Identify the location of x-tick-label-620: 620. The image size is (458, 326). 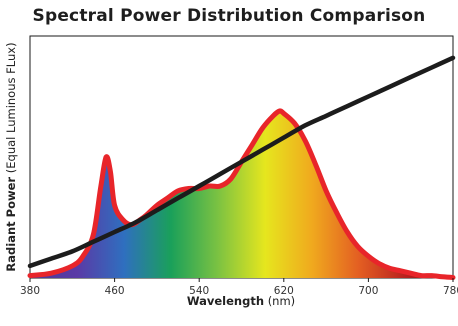
(284, 291).